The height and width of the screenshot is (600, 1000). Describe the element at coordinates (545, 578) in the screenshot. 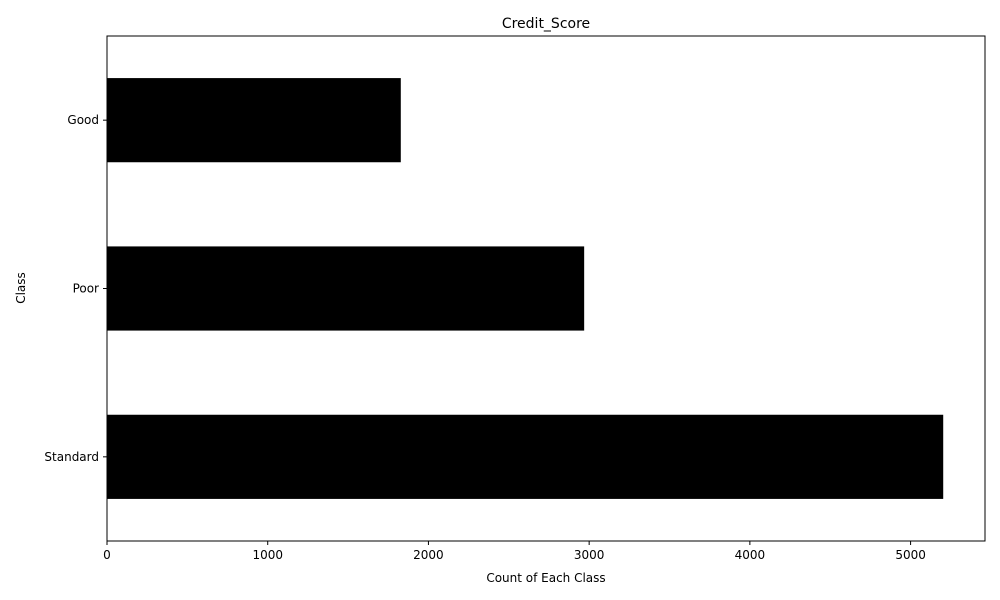

I see `x-axis-label: Count of Each Class` at that location.